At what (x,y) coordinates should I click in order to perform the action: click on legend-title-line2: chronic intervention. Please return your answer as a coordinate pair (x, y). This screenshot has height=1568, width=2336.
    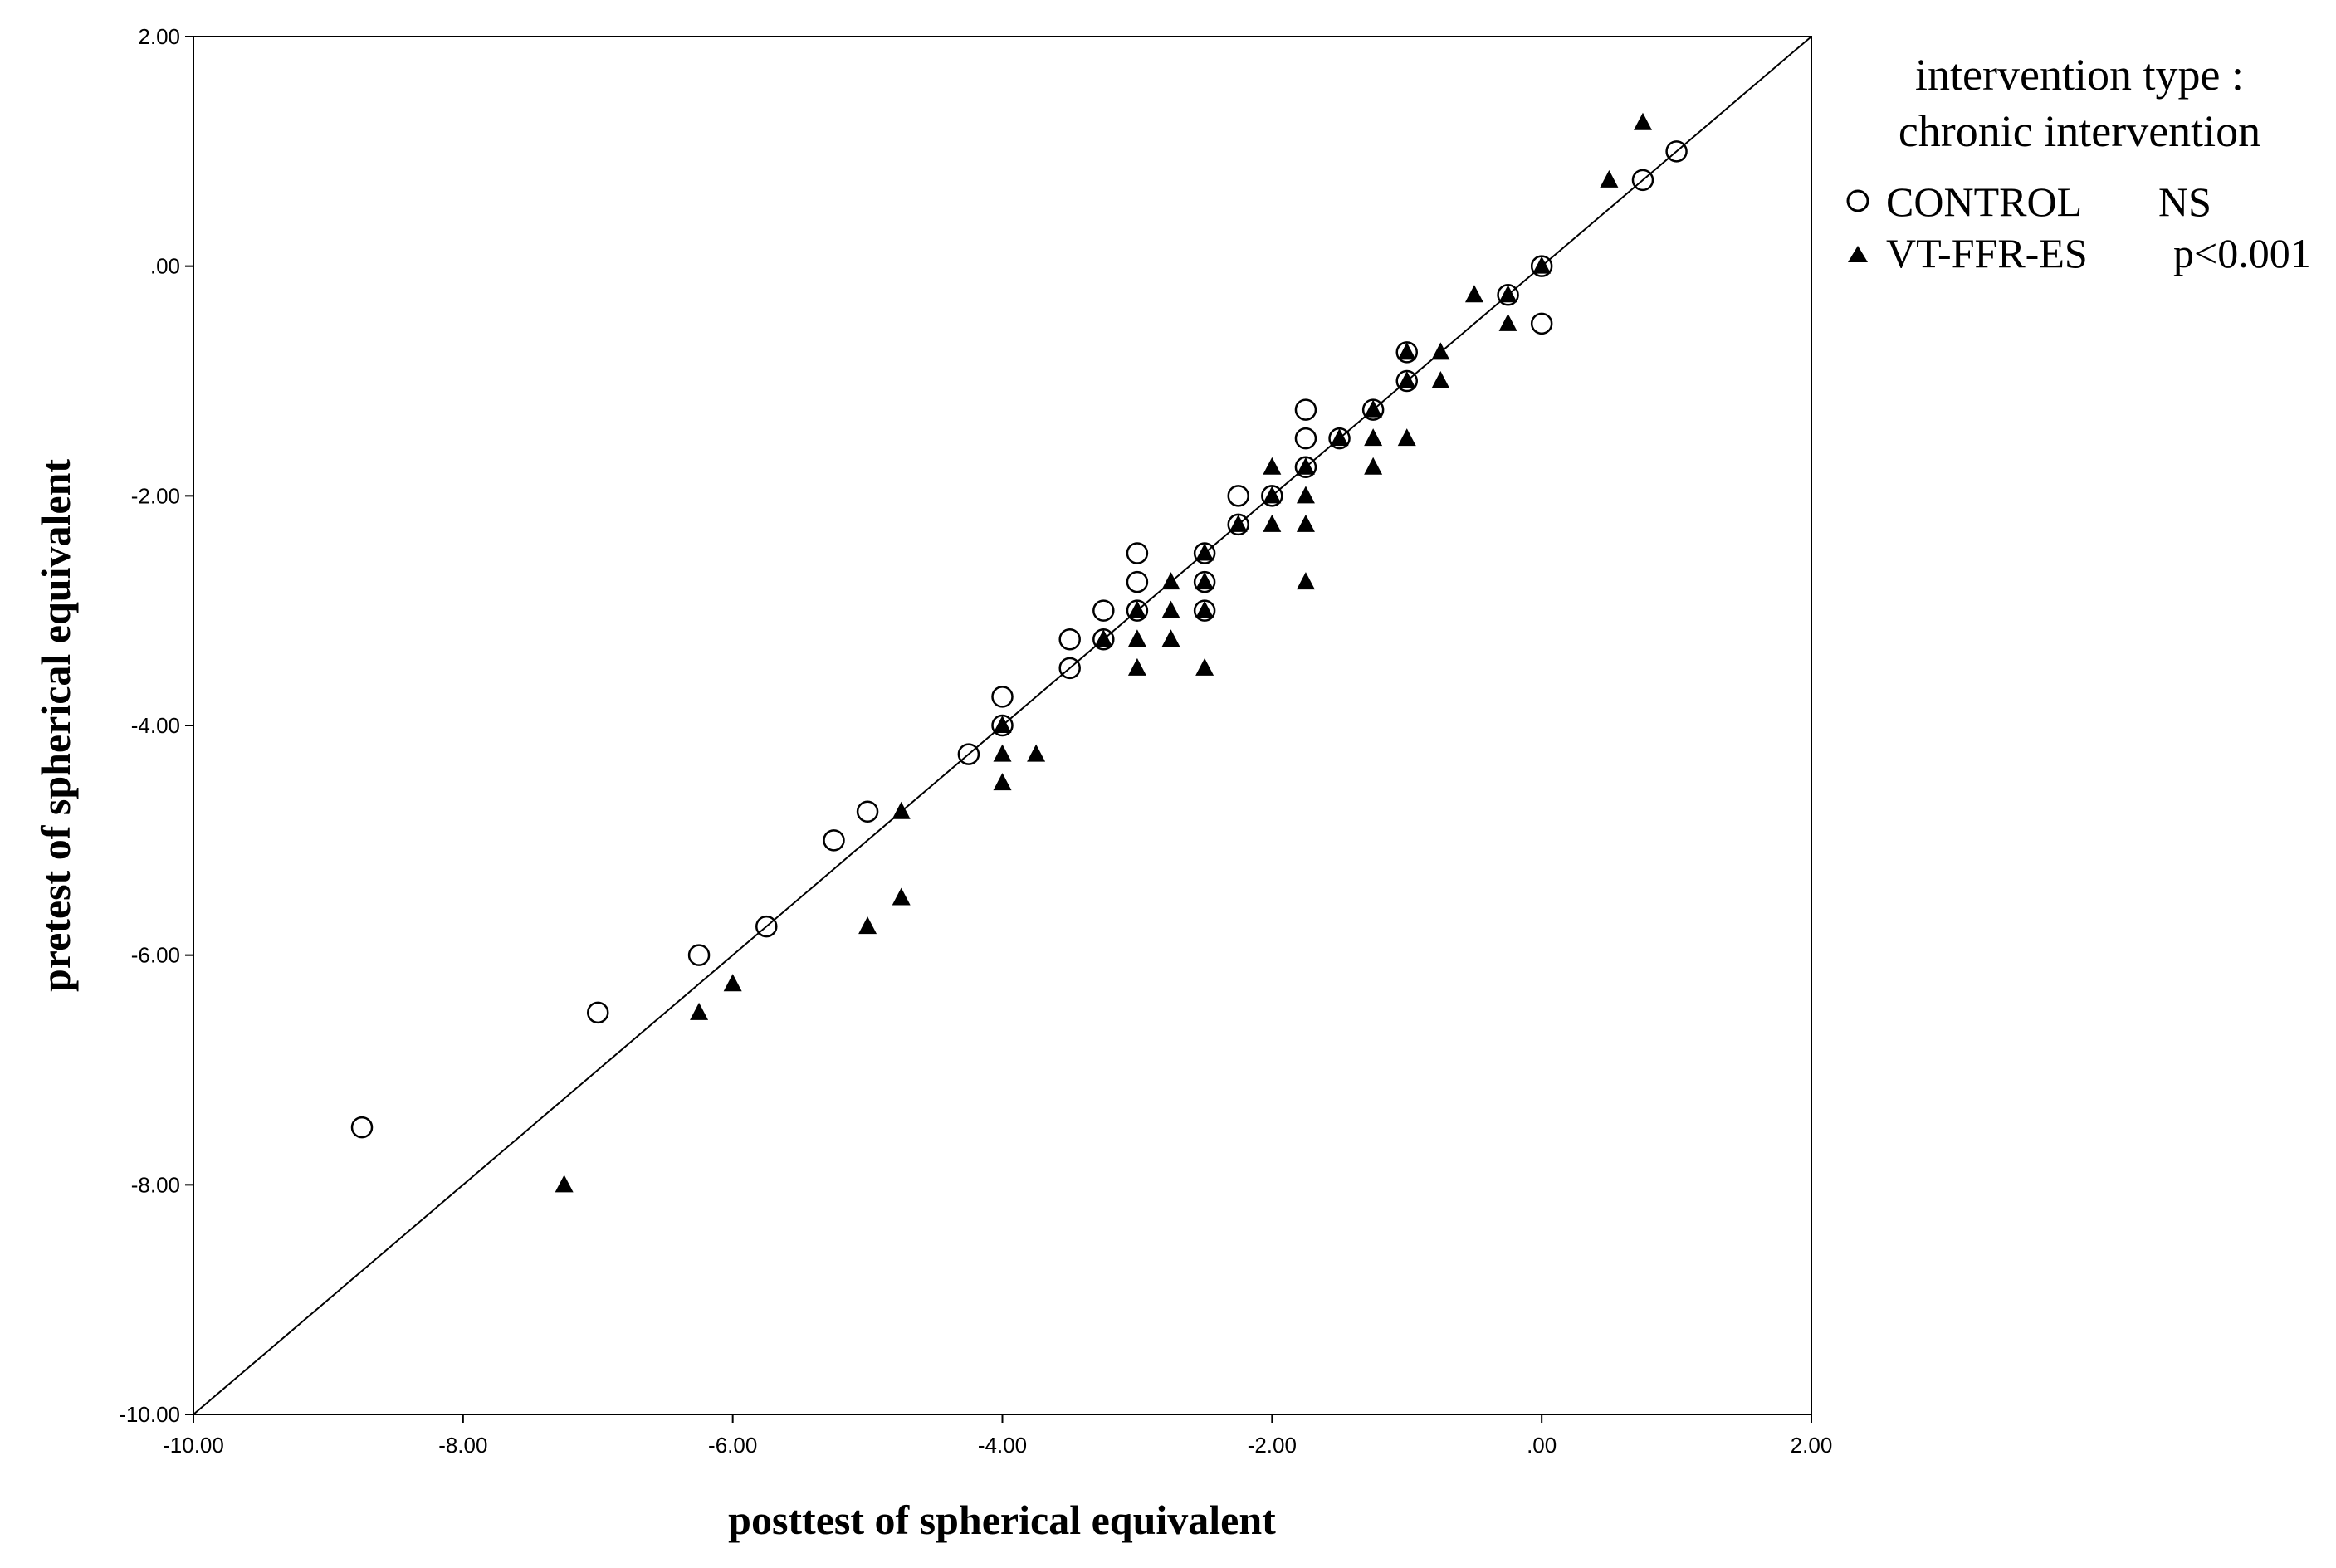
    Looking at the image, I should click on (2079, 131).